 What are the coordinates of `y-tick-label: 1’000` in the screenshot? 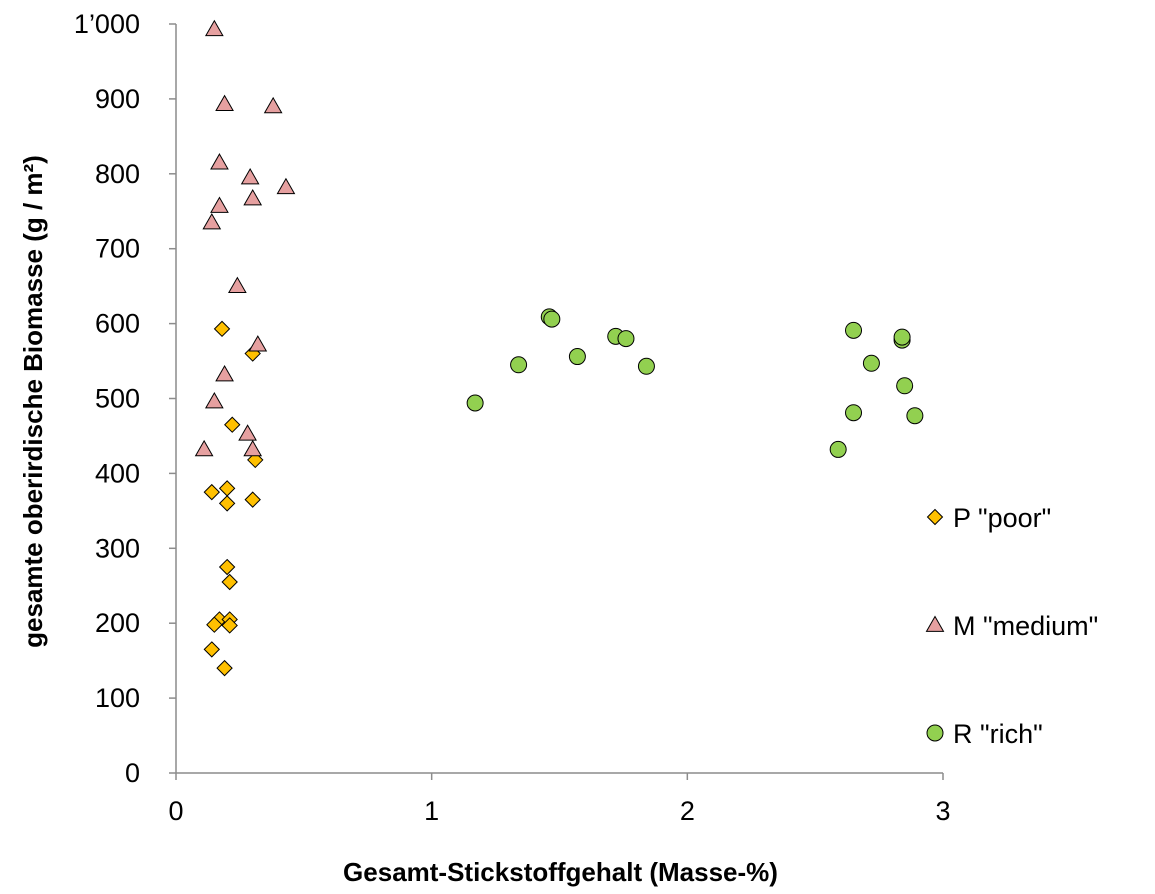 It's located at (107, 24).